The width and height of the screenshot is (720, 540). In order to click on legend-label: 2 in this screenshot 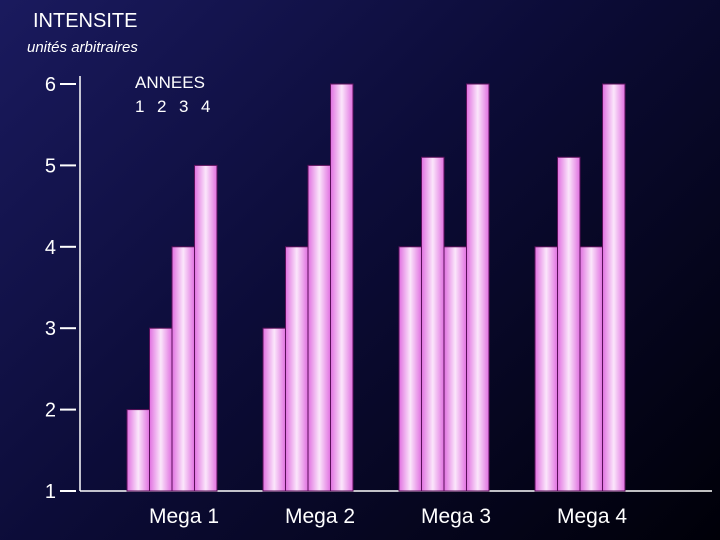, I will do `click(161, 106)`.